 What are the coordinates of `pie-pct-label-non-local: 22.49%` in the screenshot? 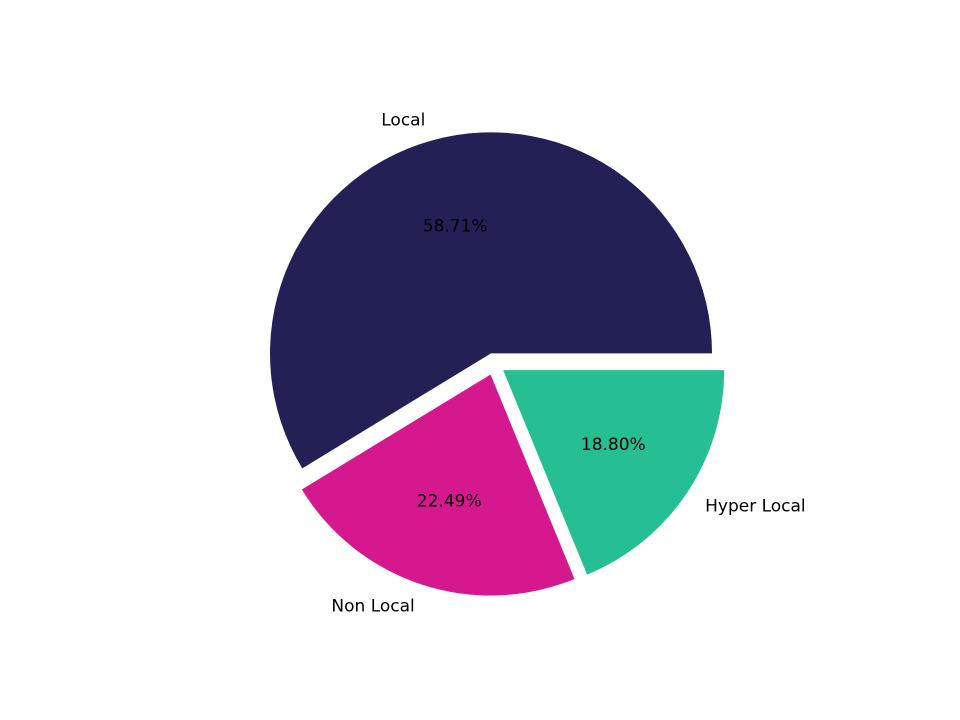 It's located at (449, 501).